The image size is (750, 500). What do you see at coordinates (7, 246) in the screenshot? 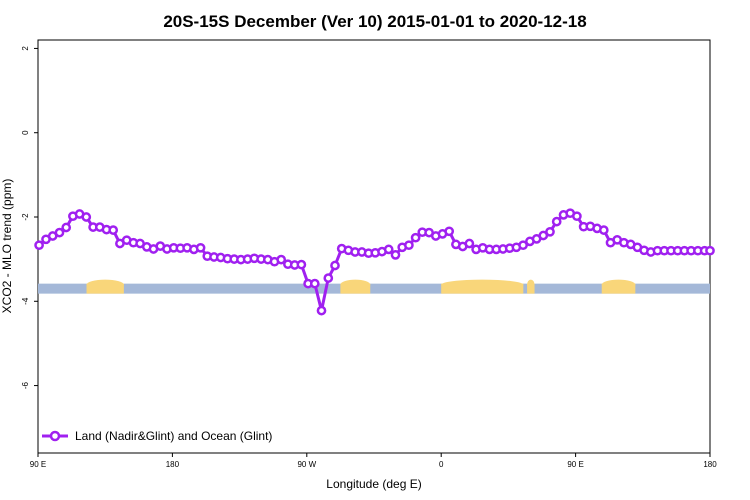
I see `y-axis-label: XCO2 - MLO trend (ppm)` at bounding box center [7, 246].